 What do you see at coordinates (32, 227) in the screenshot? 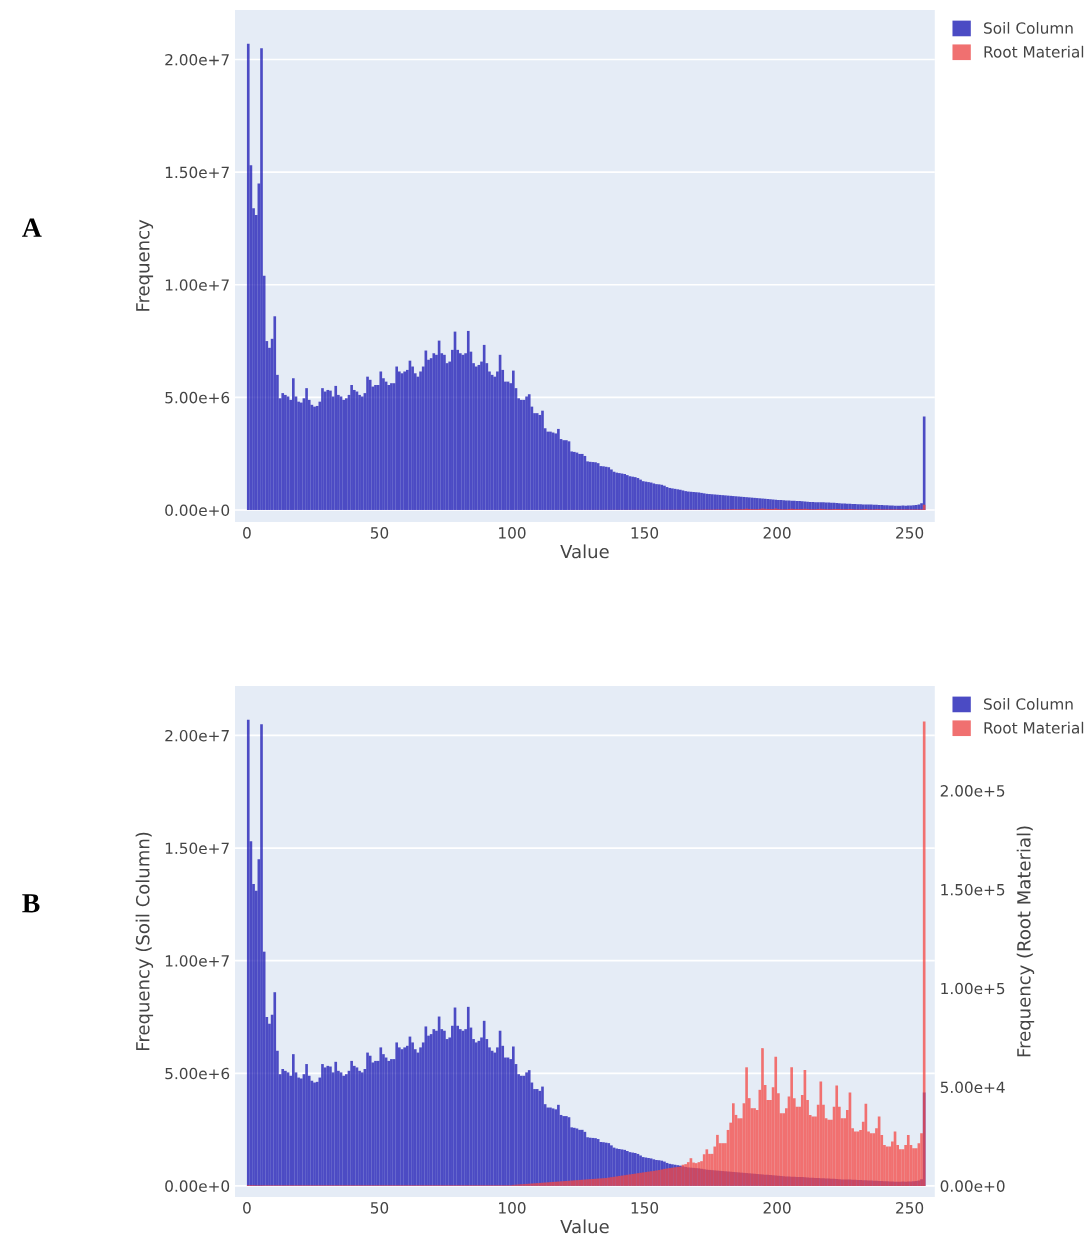
I see `text: A` at bounding box center [32, 227].